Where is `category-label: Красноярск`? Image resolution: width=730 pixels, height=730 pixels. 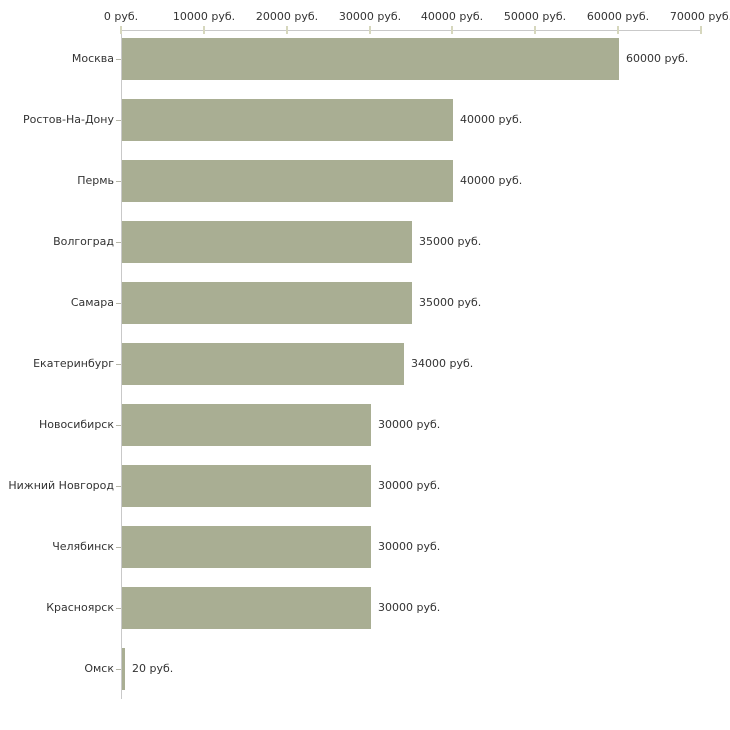
category-label: Красноярск is located at coordinates (80, 607).